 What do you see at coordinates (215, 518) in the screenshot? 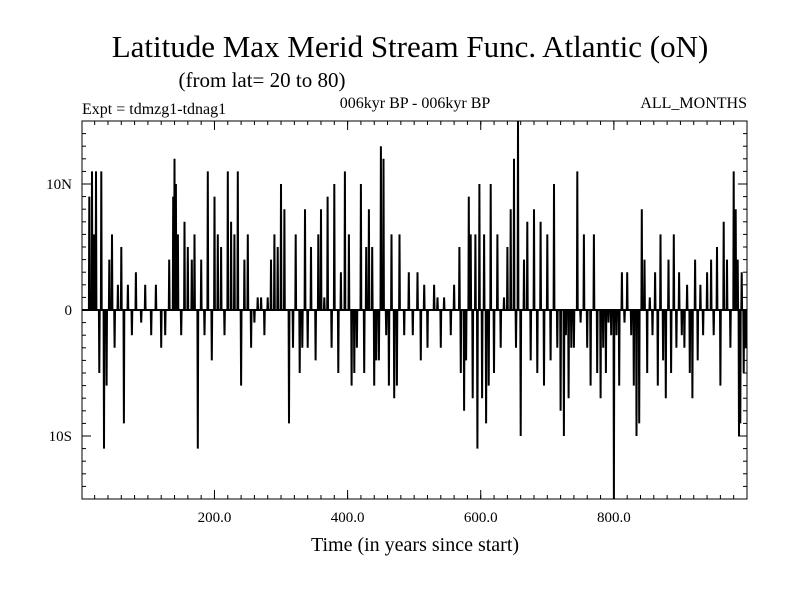
I see `x-tick-label: 200.0` at bounding box center [215, 518].